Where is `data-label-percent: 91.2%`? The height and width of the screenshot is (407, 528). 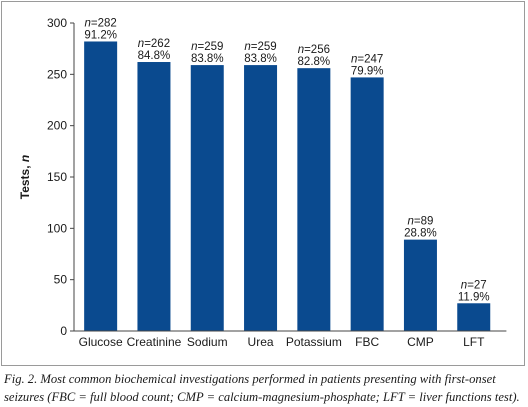 data-label-percent: 91.2% is located at coordinates (100, 35).